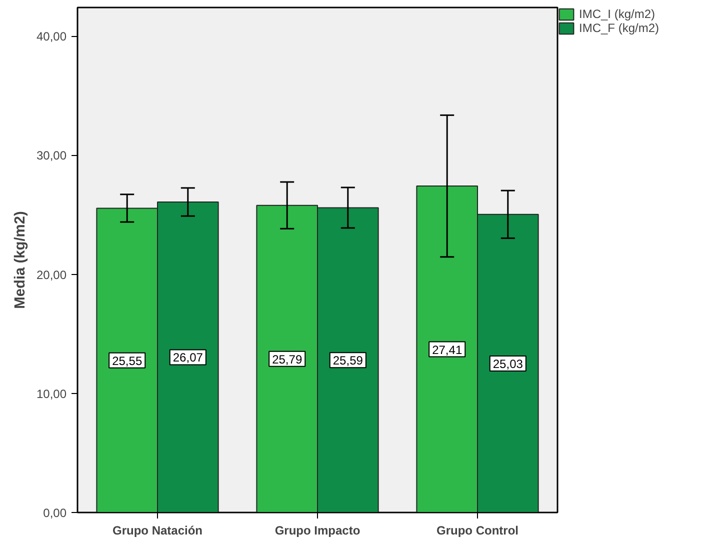  What do you see at coordinates (507, 363) in the screenshot?
I see `text: 25,03` at bounding box center [507, 363].